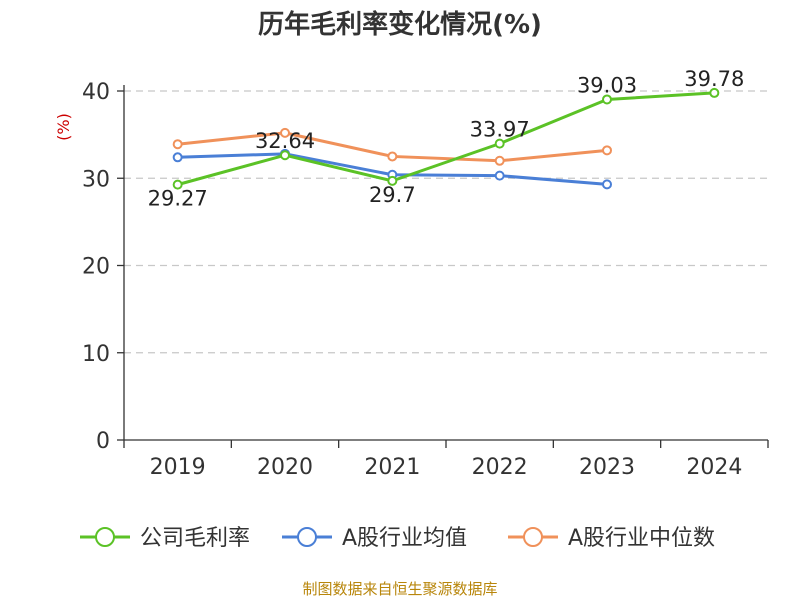 The height and width of the screenshot is (600, 800). I want to click on legend-item-0: 公司毛利率, so click(165, 538).